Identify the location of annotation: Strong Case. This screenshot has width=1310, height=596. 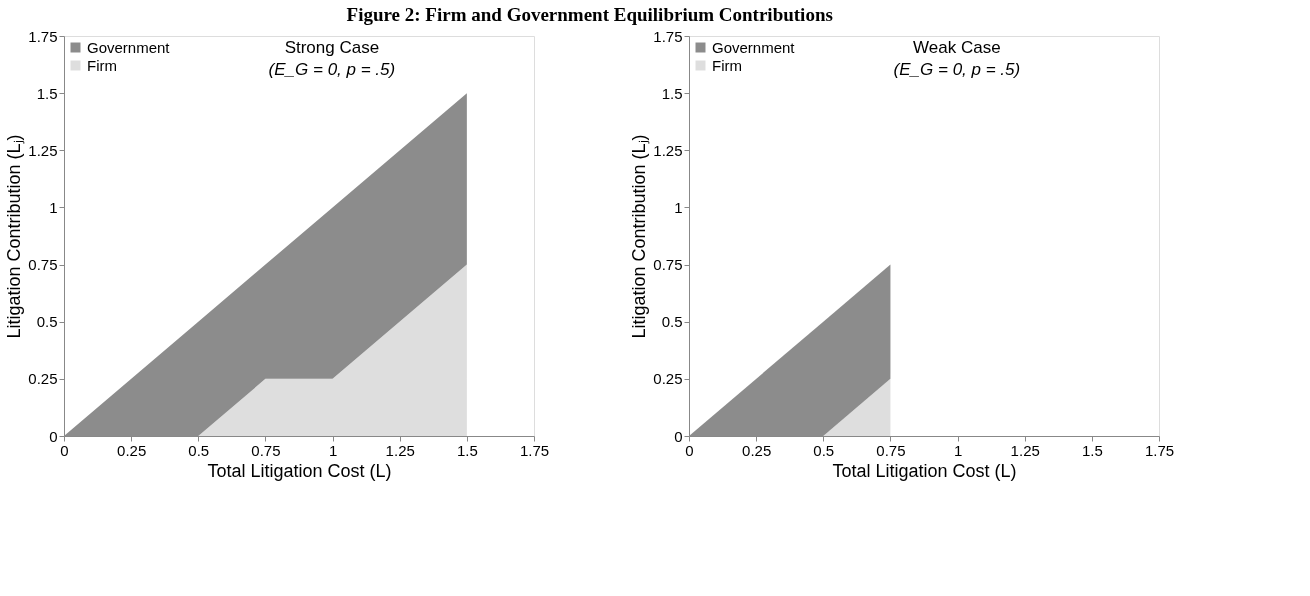
(332, 47).